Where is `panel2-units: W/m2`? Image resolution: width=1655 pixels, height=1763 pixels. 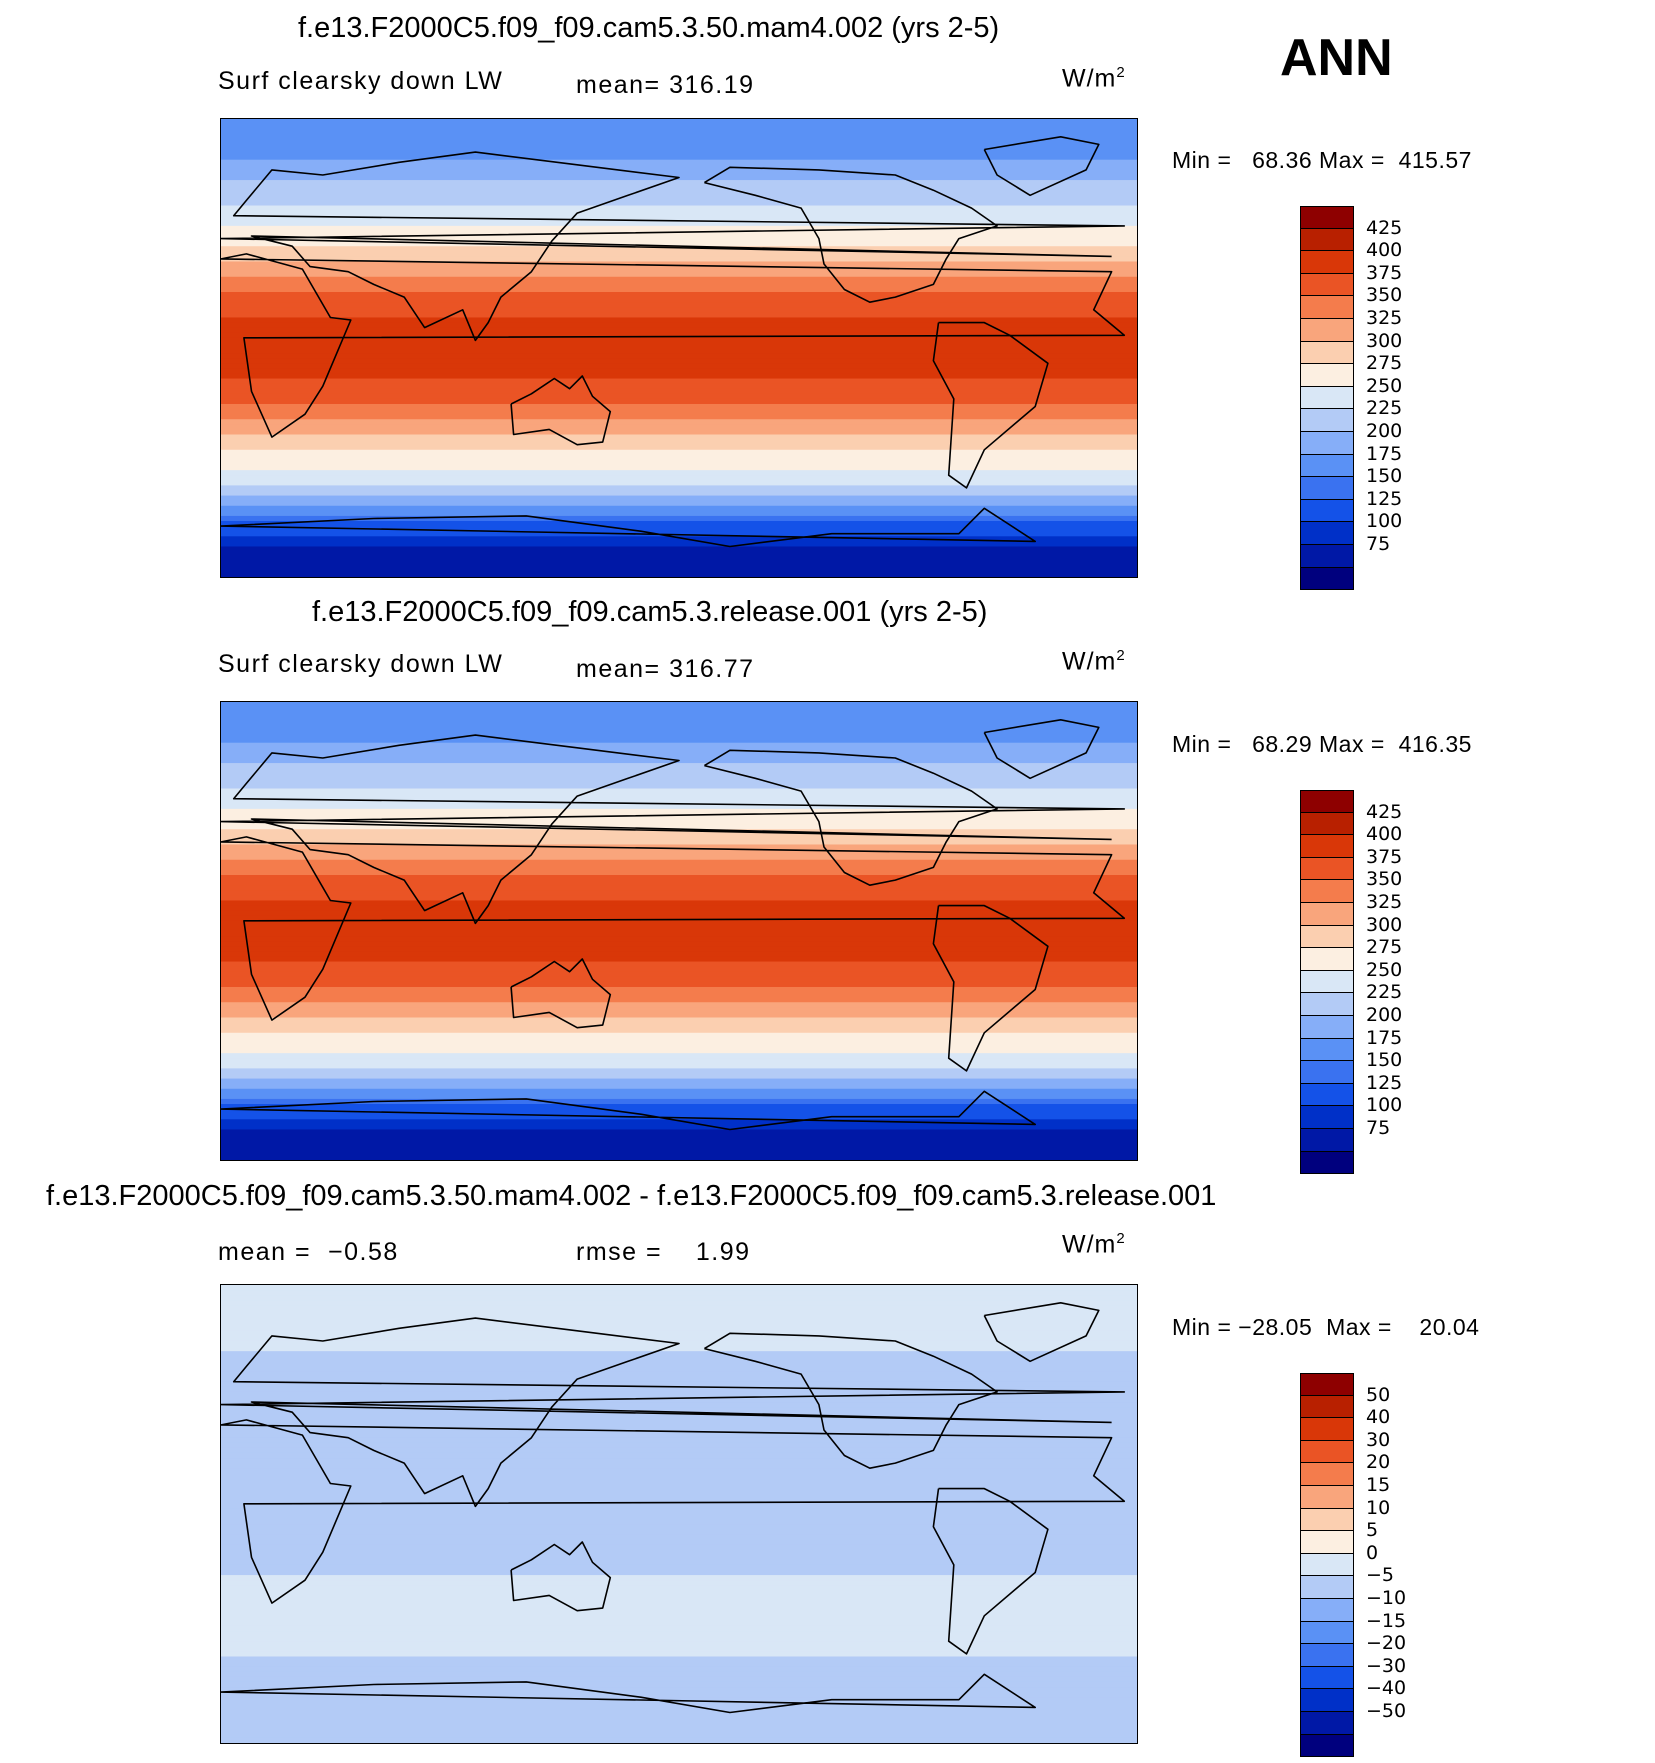
panel2-units: W/m2 is located at coordinates (1094, 661).